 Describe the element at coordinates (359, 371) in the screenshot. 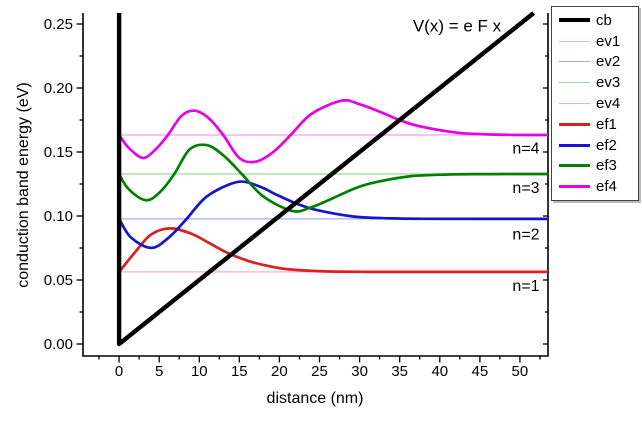

I see `x-tick-label: 30` at that location.